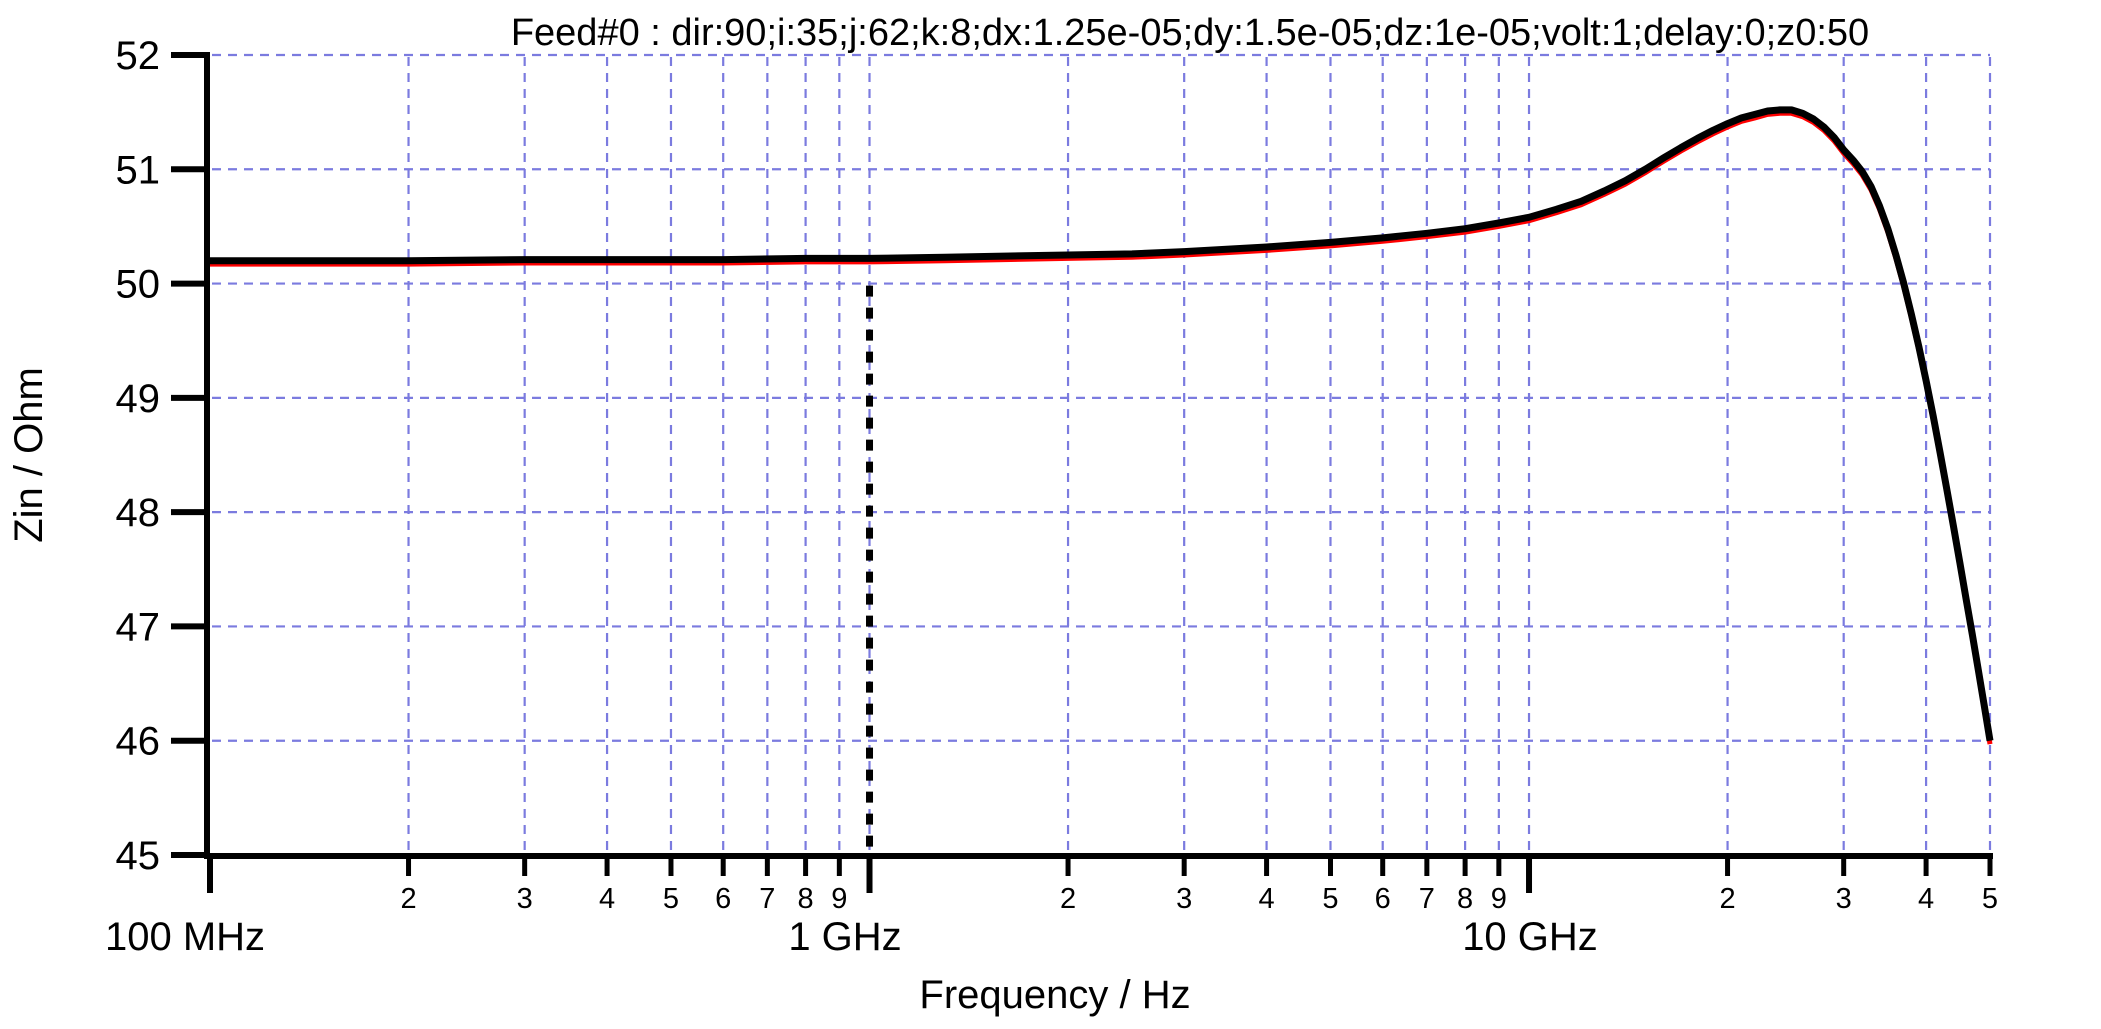 This screenshot has height=1029, width=2101. I want to click on y-axis-title: Zin / Ohm, so click(29, 455).